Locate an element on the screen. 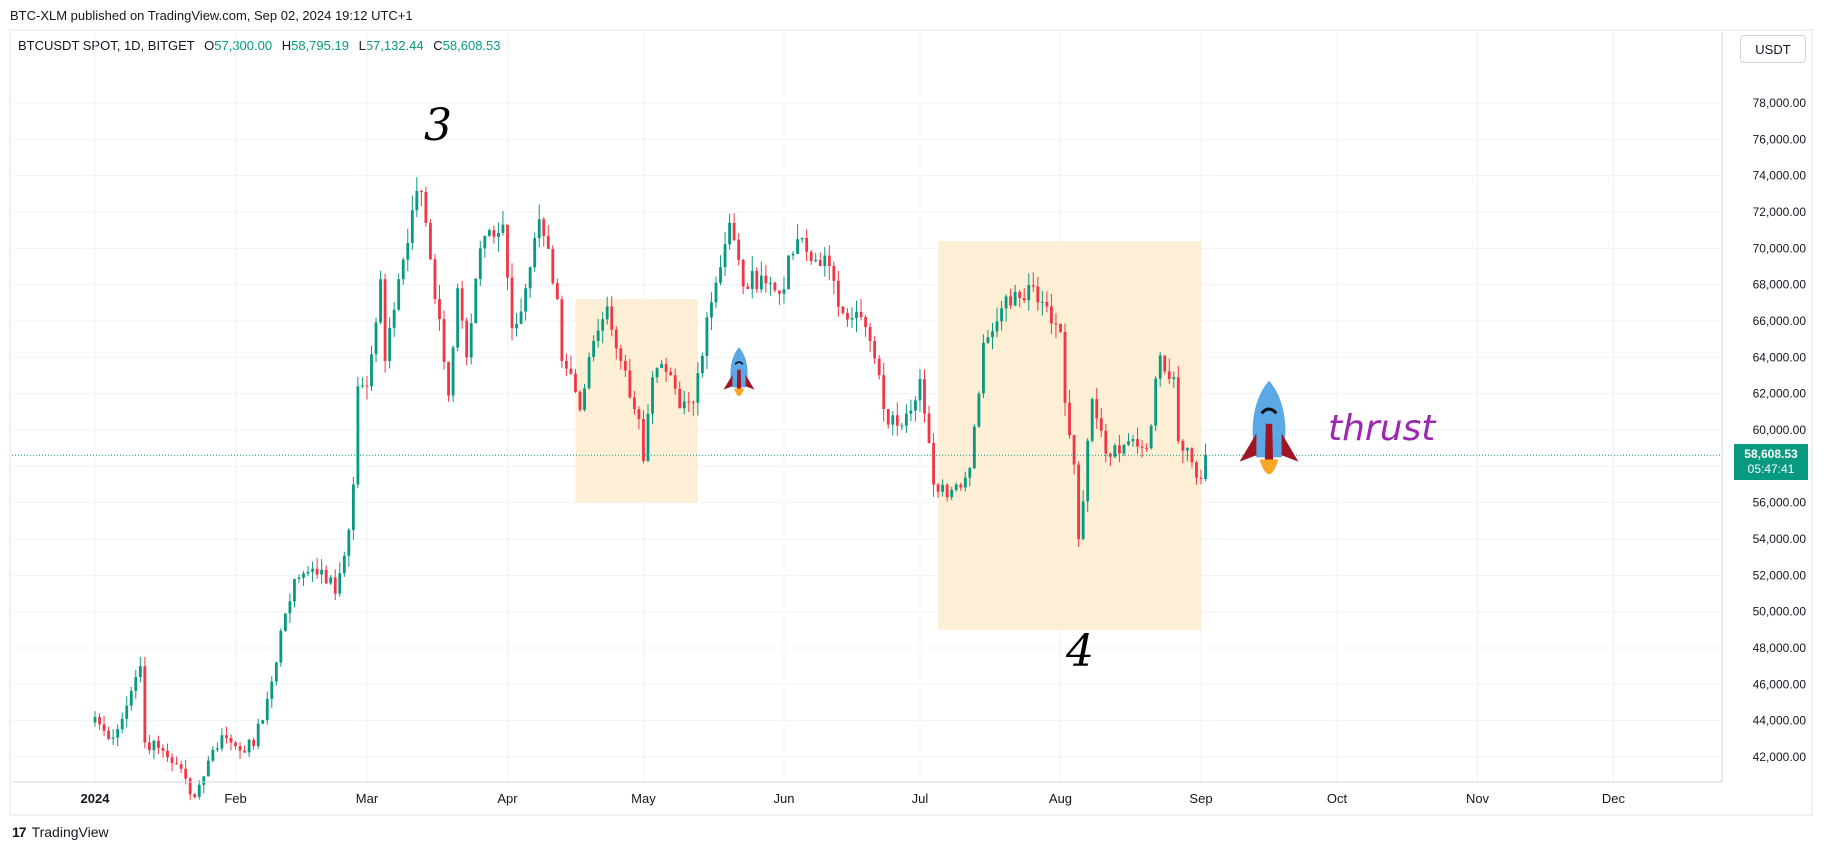  y-tick-label: 78,000.00 is located at coordinates (1780, 103).